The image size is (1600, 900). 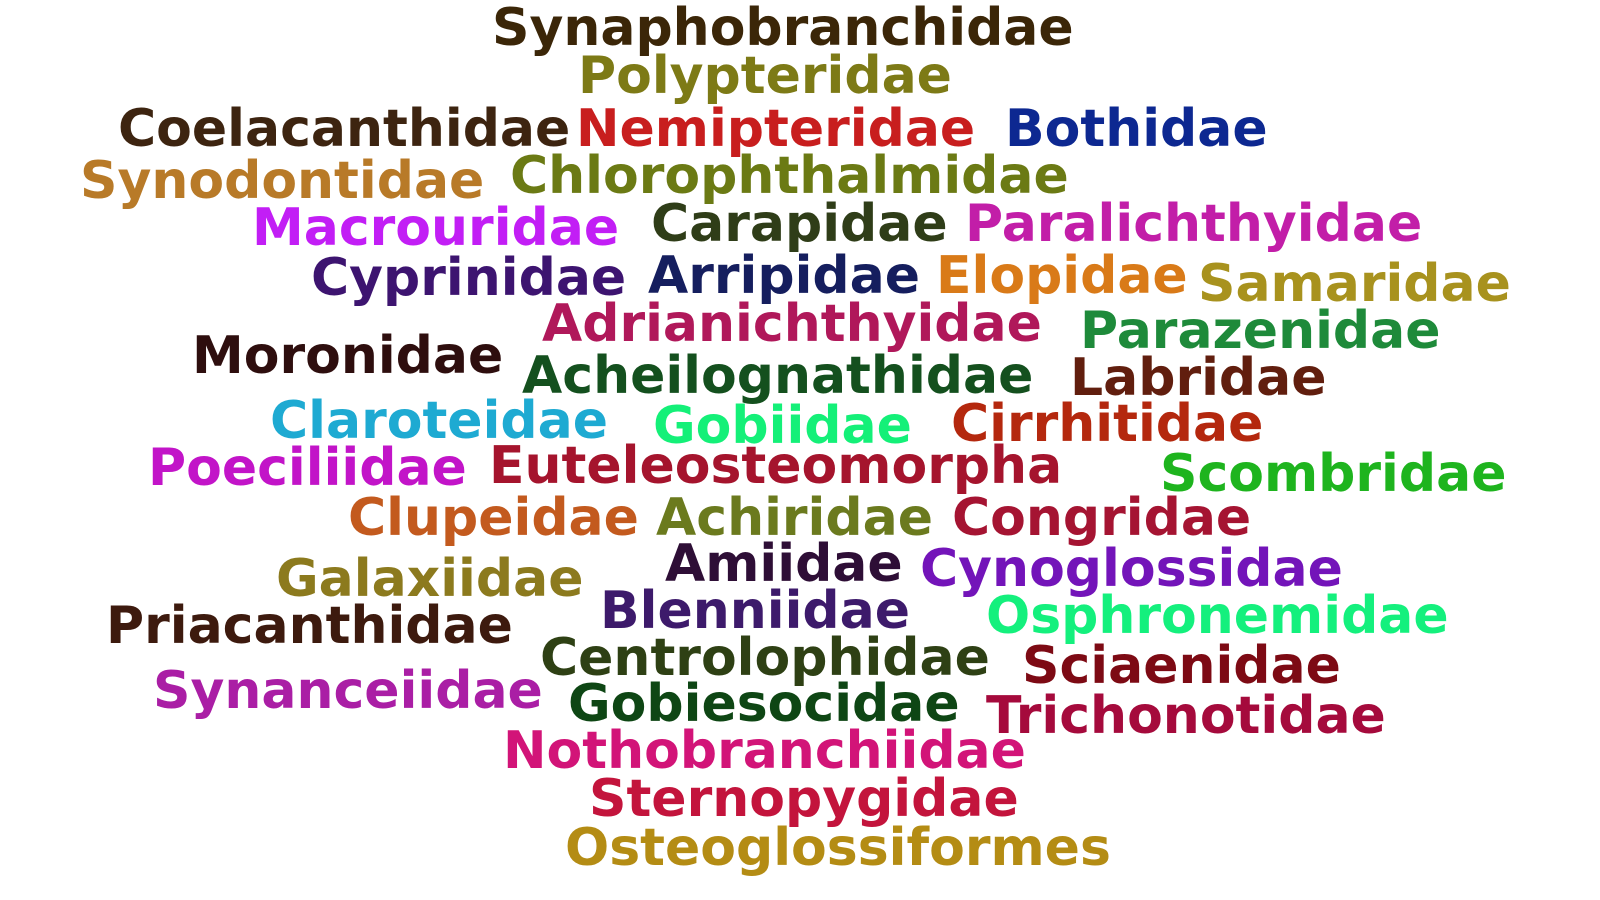 What do you see at coordinates (782, 426) in the screenshot?
I see `word-gobiidae: Gobiidae` at bounding box center [782, 426].